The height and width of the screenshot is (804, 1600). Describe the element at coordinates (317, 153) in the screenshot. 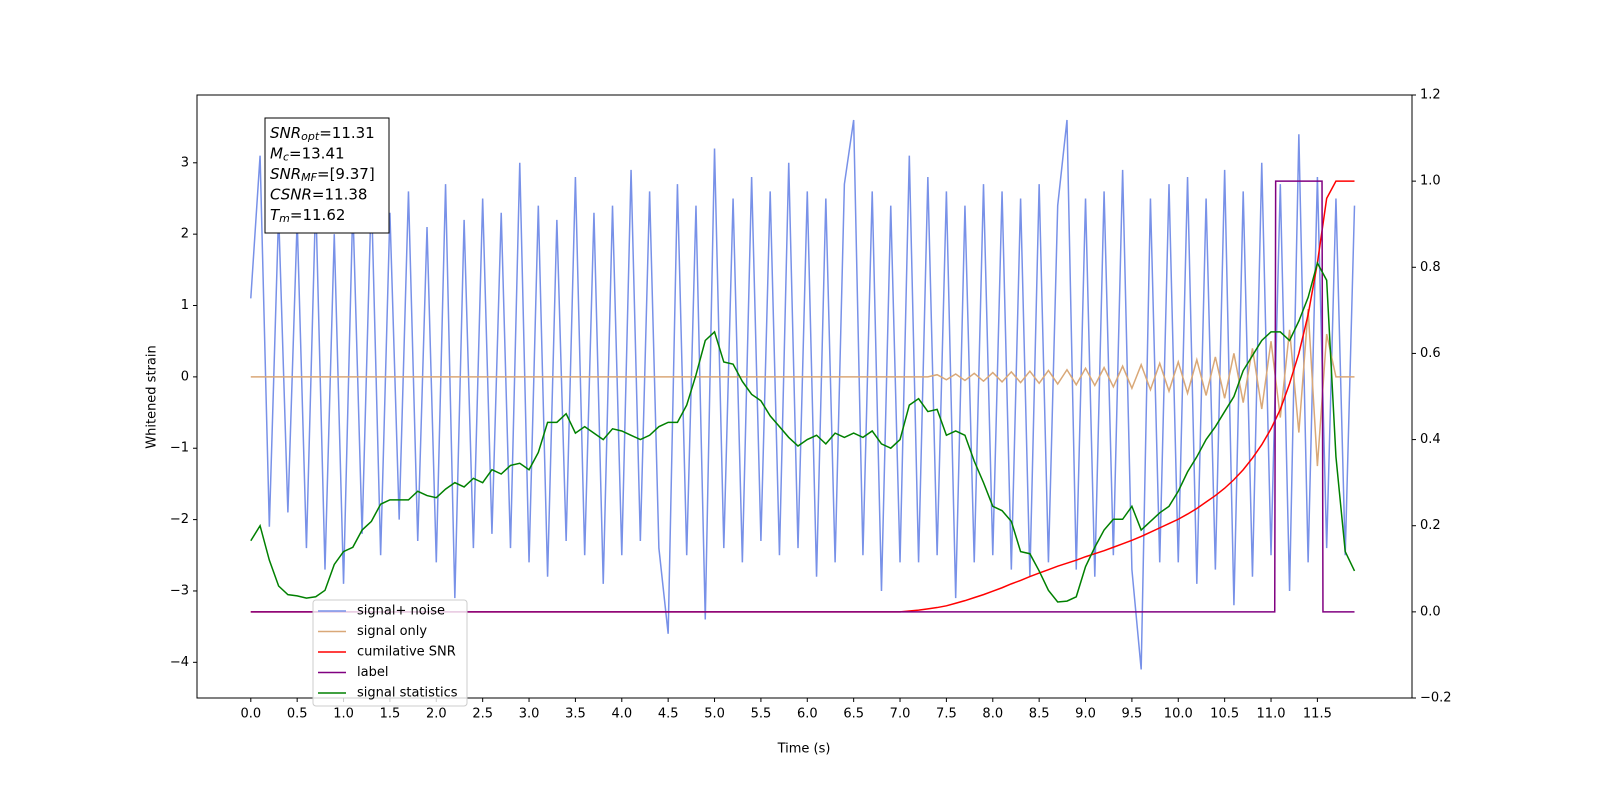

I see `annotation-value: =13.41` at that location.